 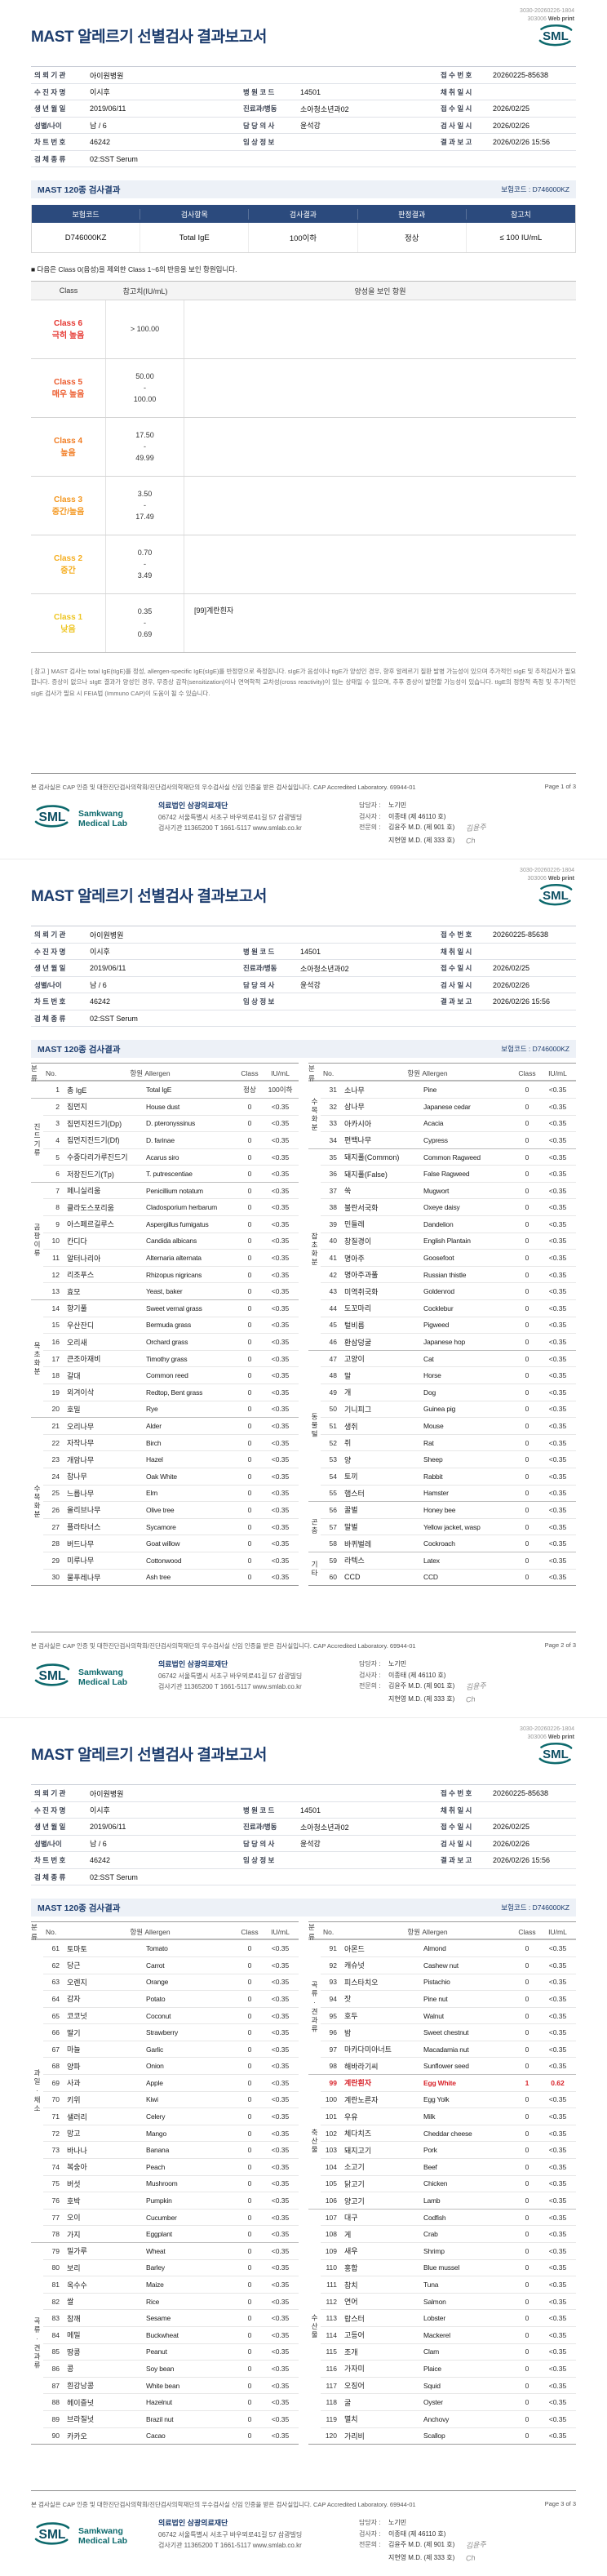 What do you see at coordinates (556, 36) in the screenshot?
I see `svg-text: SML` at bounding box center [556, 36].